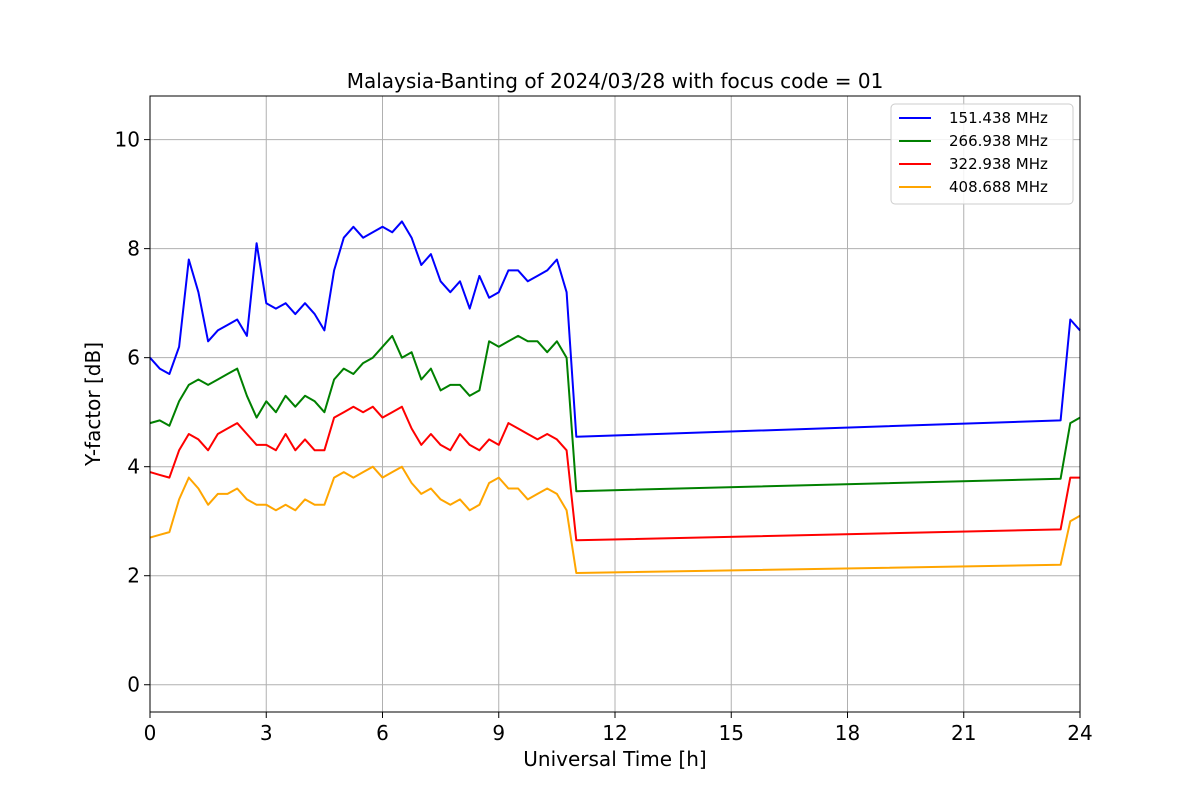 This screenshot has width=1200, height=804. Describe the element at coordinates (998, 187) in the screenshot. I see `legend-label: 408.688 MHz` at that location.